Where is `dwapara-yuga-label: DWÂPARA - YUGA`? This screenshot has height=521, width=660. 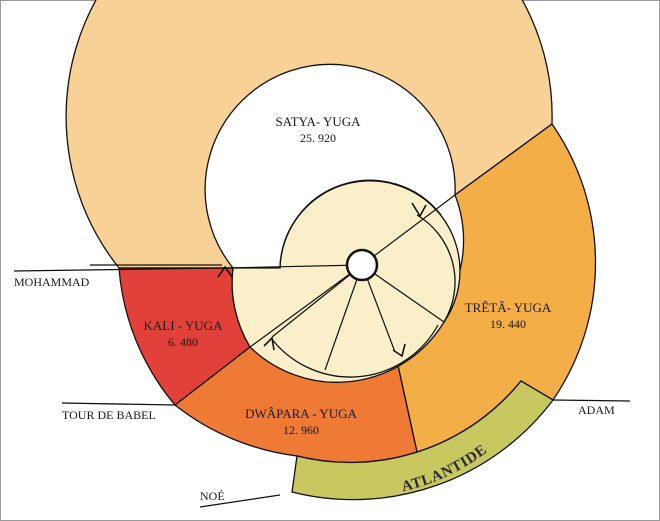 dwapara-yuga-label: DWÂPARA - YUGA is located at coordinates (301, 413).